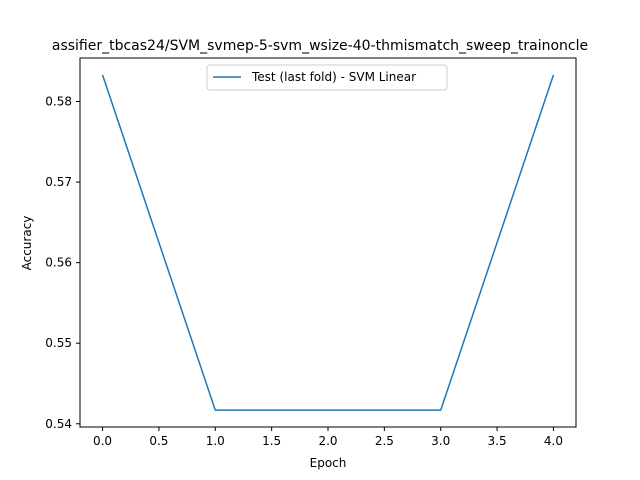 This screenshot has height=480, width=640. Describe the element at coordinates (102, 441) in the screenshot. I see `x-tick-label: 0.0` at that location.